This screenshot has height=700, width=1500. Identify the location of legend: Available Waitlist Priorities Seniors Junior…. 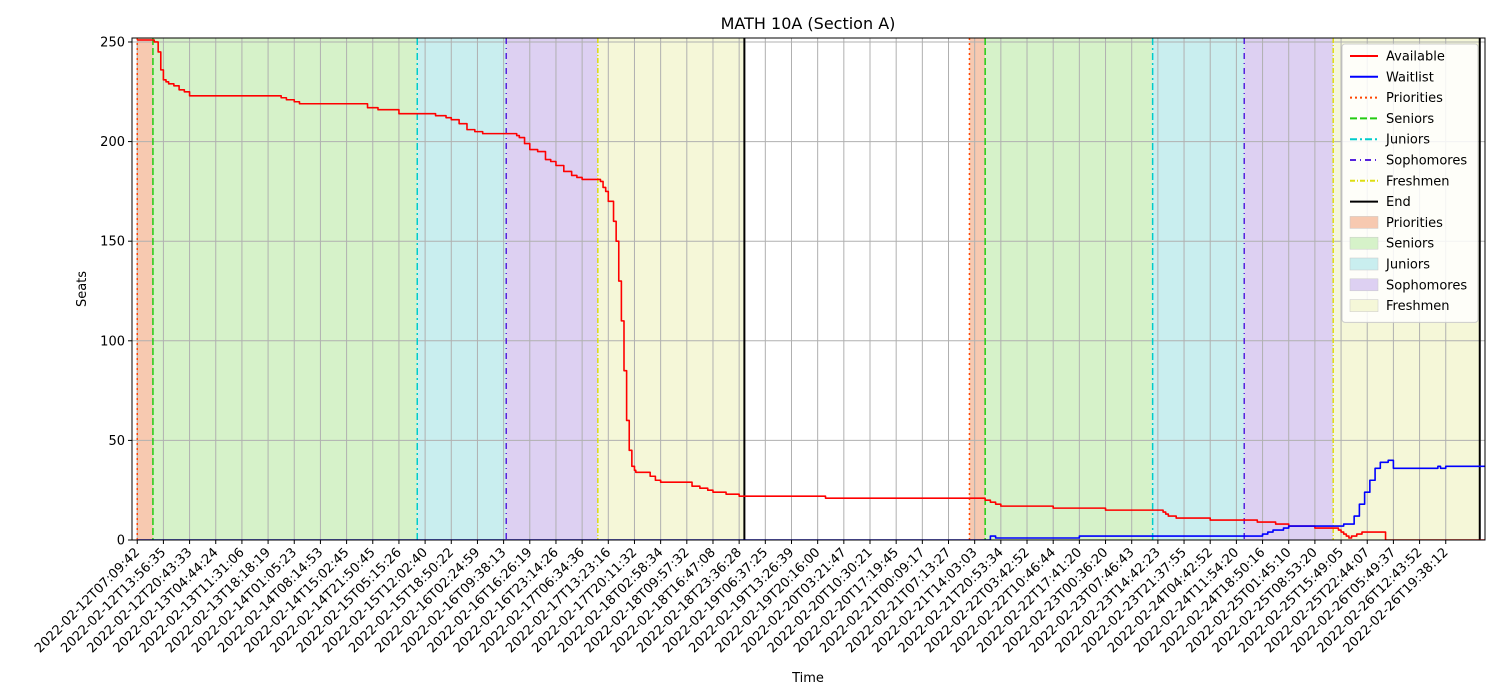
(1410, 183).